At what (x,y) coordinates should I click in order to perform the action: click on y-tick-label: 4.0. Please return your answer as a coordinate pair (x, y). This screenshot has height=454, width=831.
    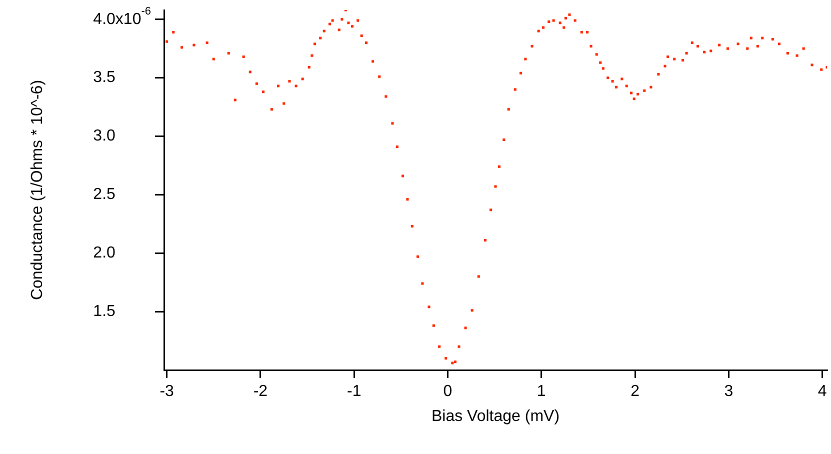
    Looking at the image, I should click on (104, 19).